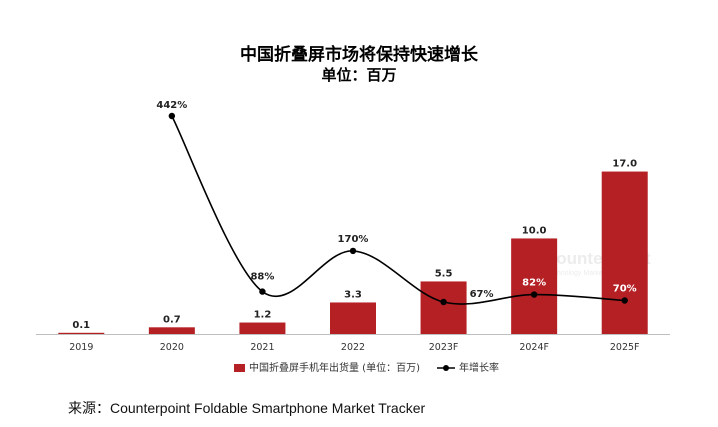 The image size is (718, 427). Describe the element at coordinates (443, 307) in the screenshot. I see `bar-2023F` at that location.